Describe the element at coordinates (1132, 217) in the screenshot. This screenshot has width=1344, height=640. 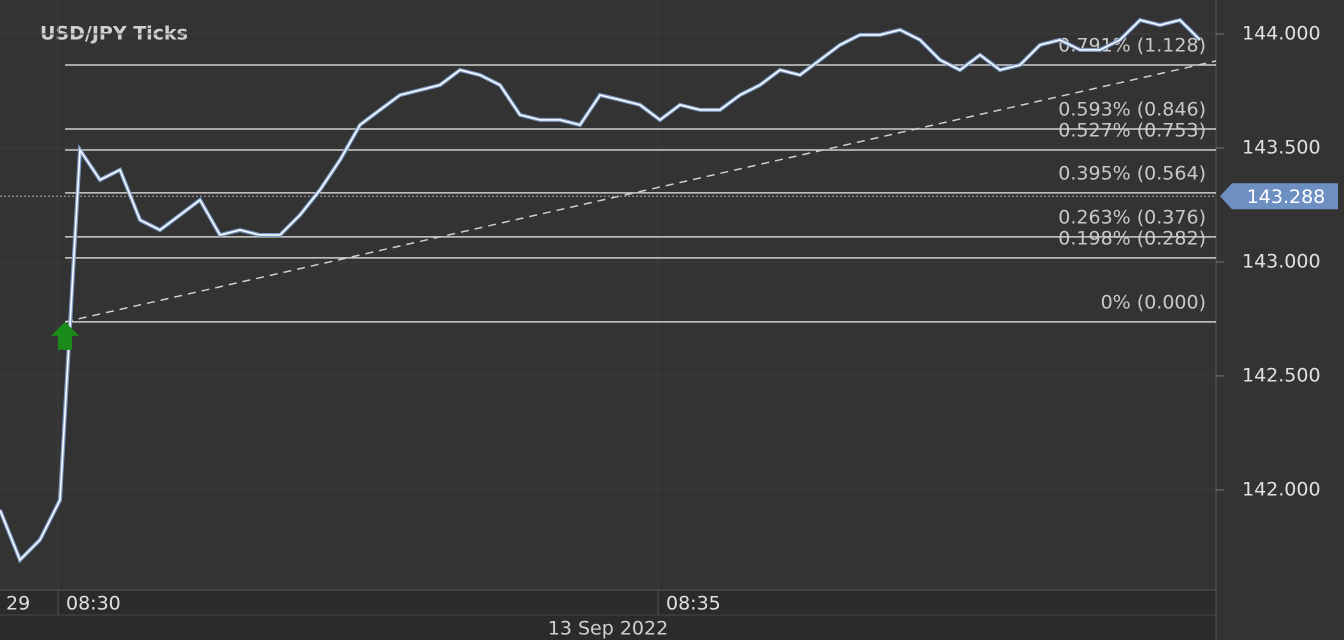
I see `fib-level-label: 0.263% (0.376)` at that location.